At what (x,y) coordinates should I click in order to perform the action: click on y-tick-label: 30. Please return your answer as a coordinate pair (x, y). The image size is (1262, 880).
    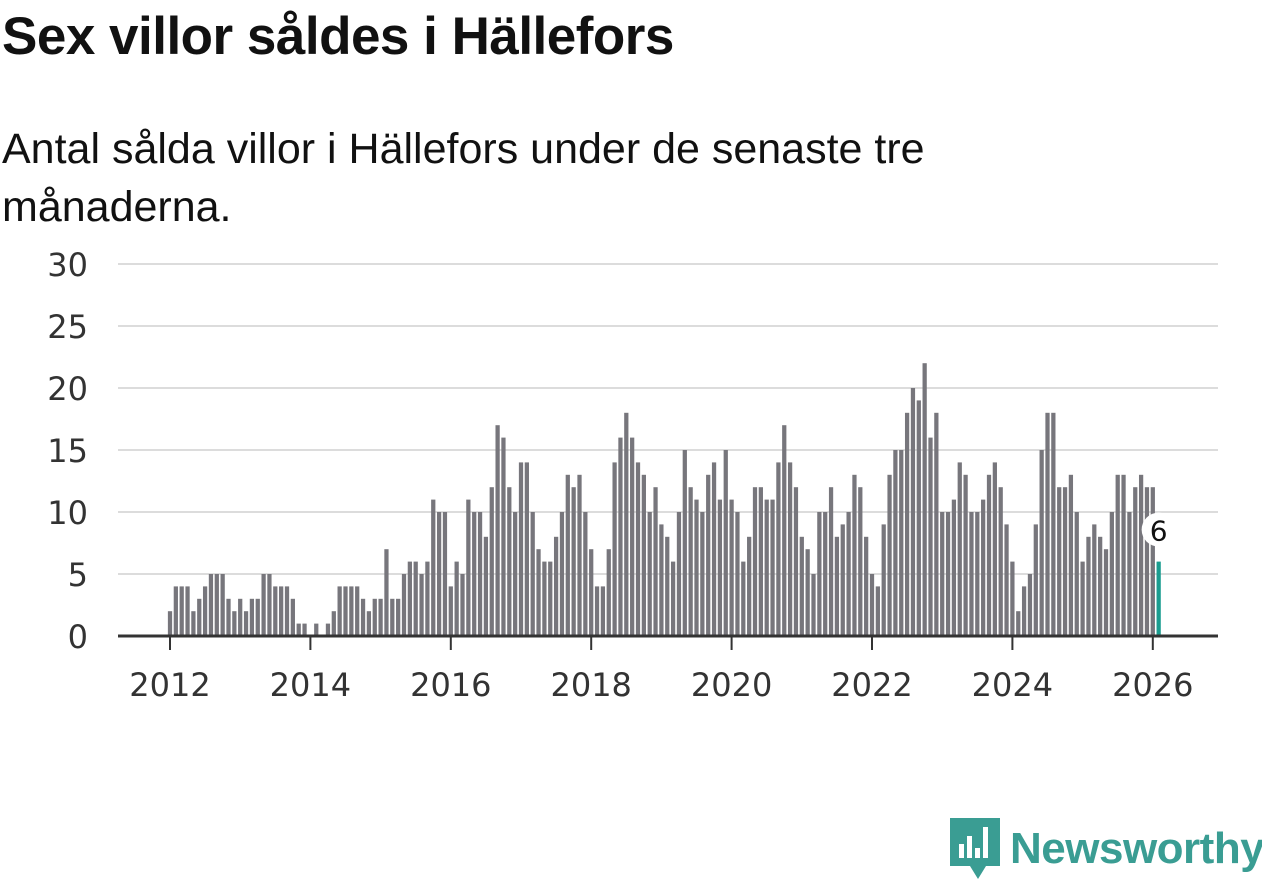
    Looking at the image, I should click on (67, 265).